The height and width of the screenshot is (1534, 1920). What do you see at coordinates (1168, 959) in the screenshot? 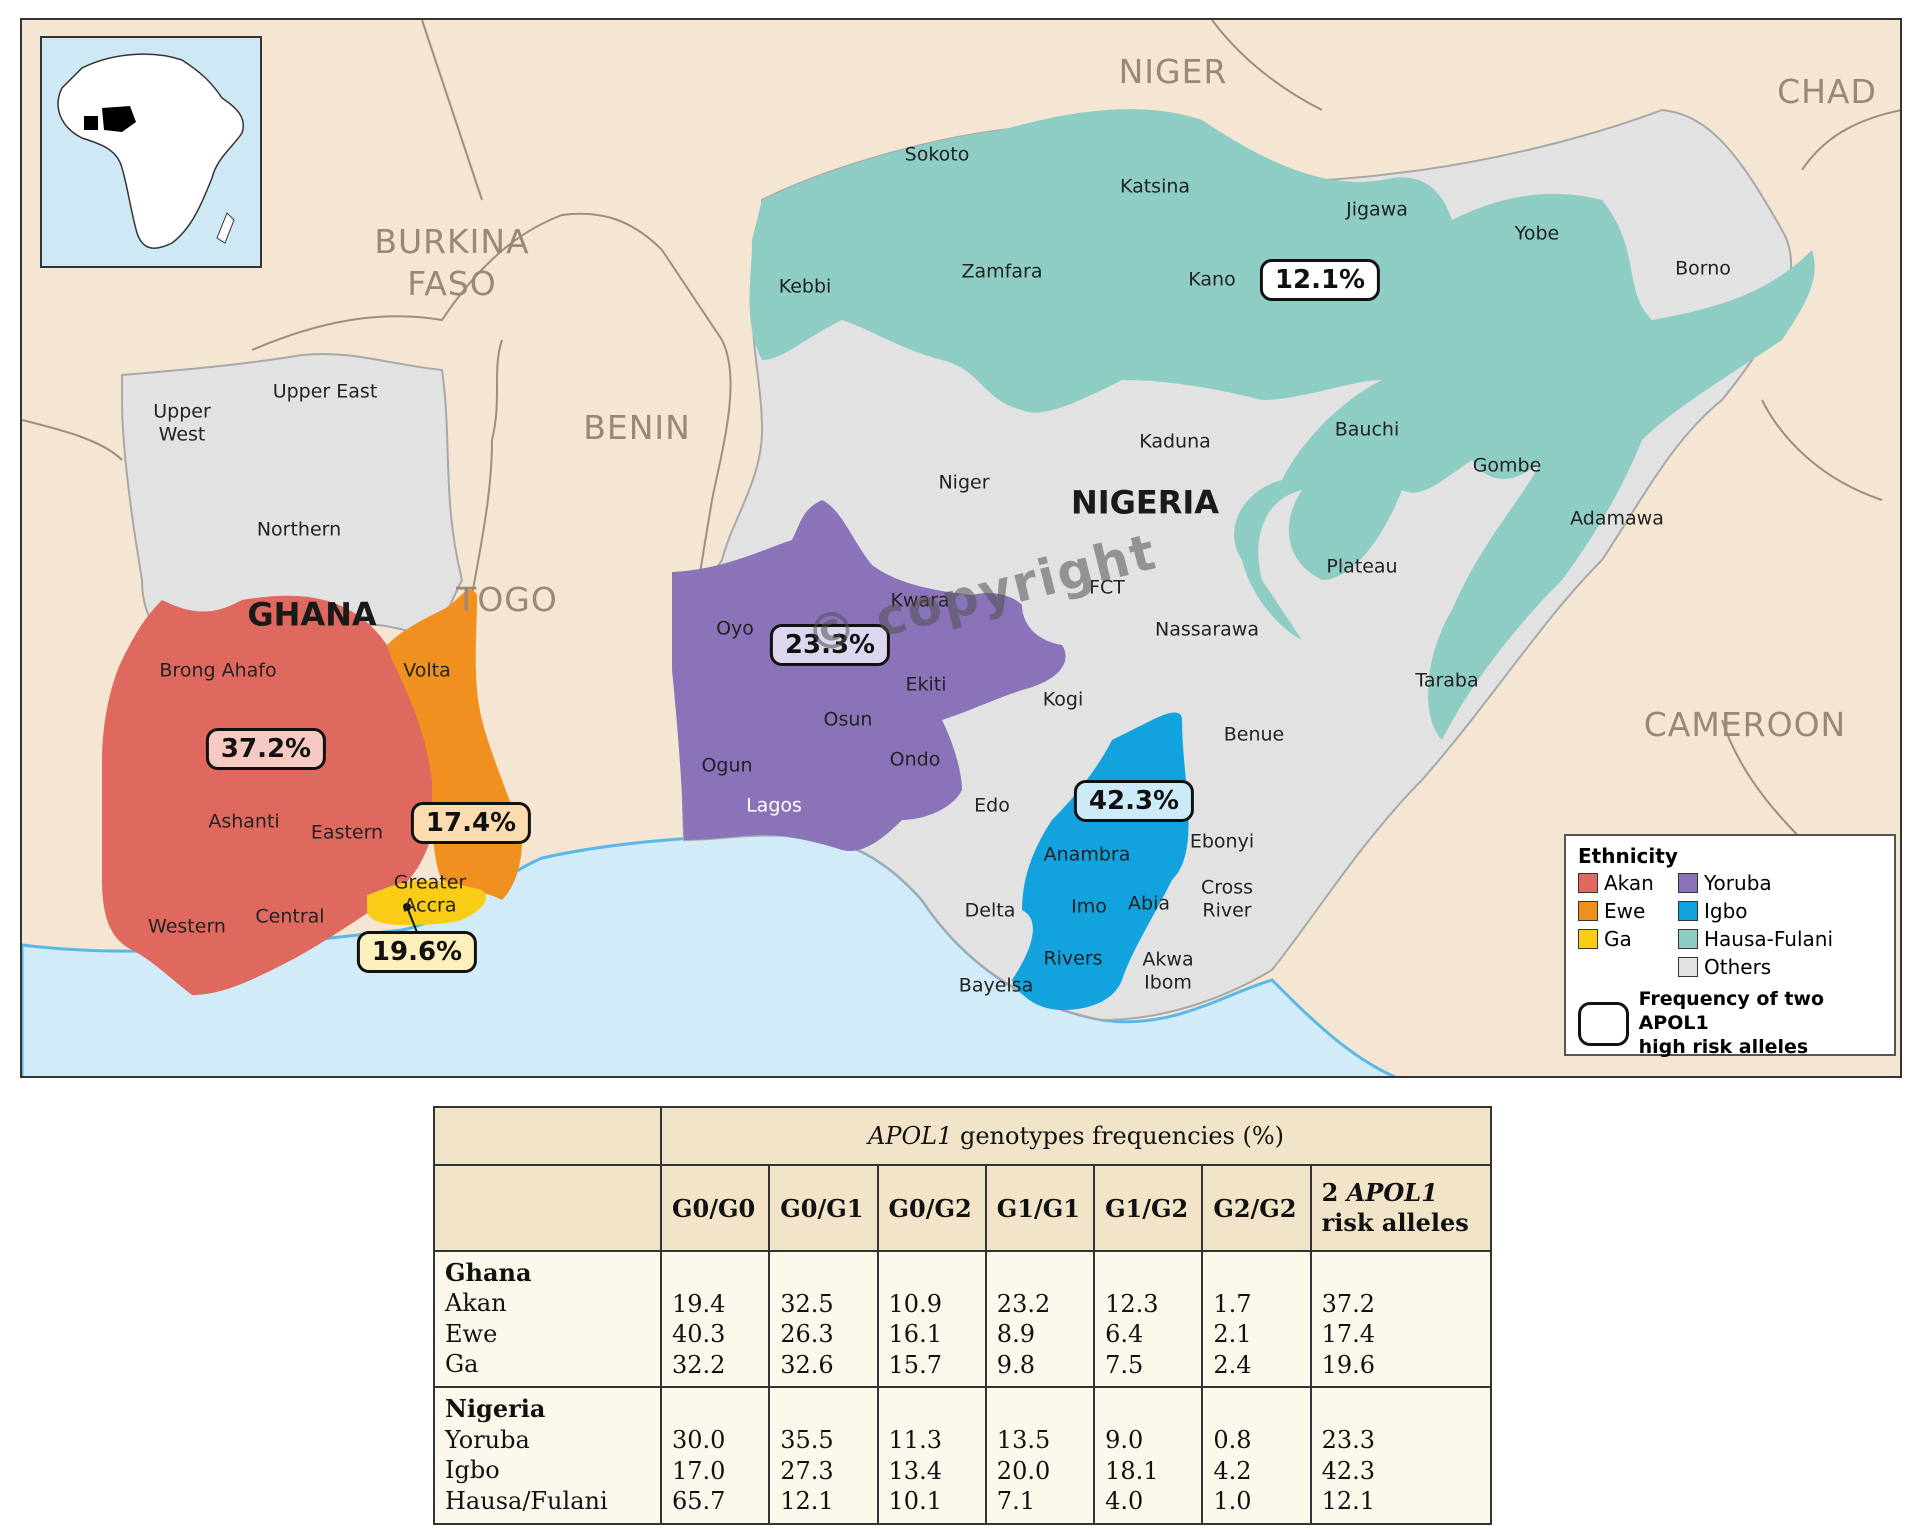
I see `label-akwa: Akwa` at bounding box center [1168, 959].